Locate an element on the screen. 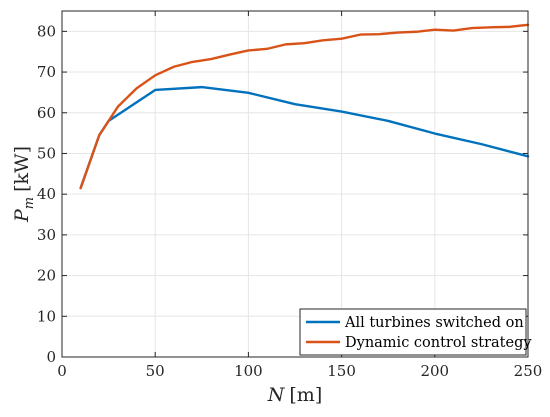 This screenshot has width=550, height=417. y-tick-label: 80 is located at coordinates (46, 31).